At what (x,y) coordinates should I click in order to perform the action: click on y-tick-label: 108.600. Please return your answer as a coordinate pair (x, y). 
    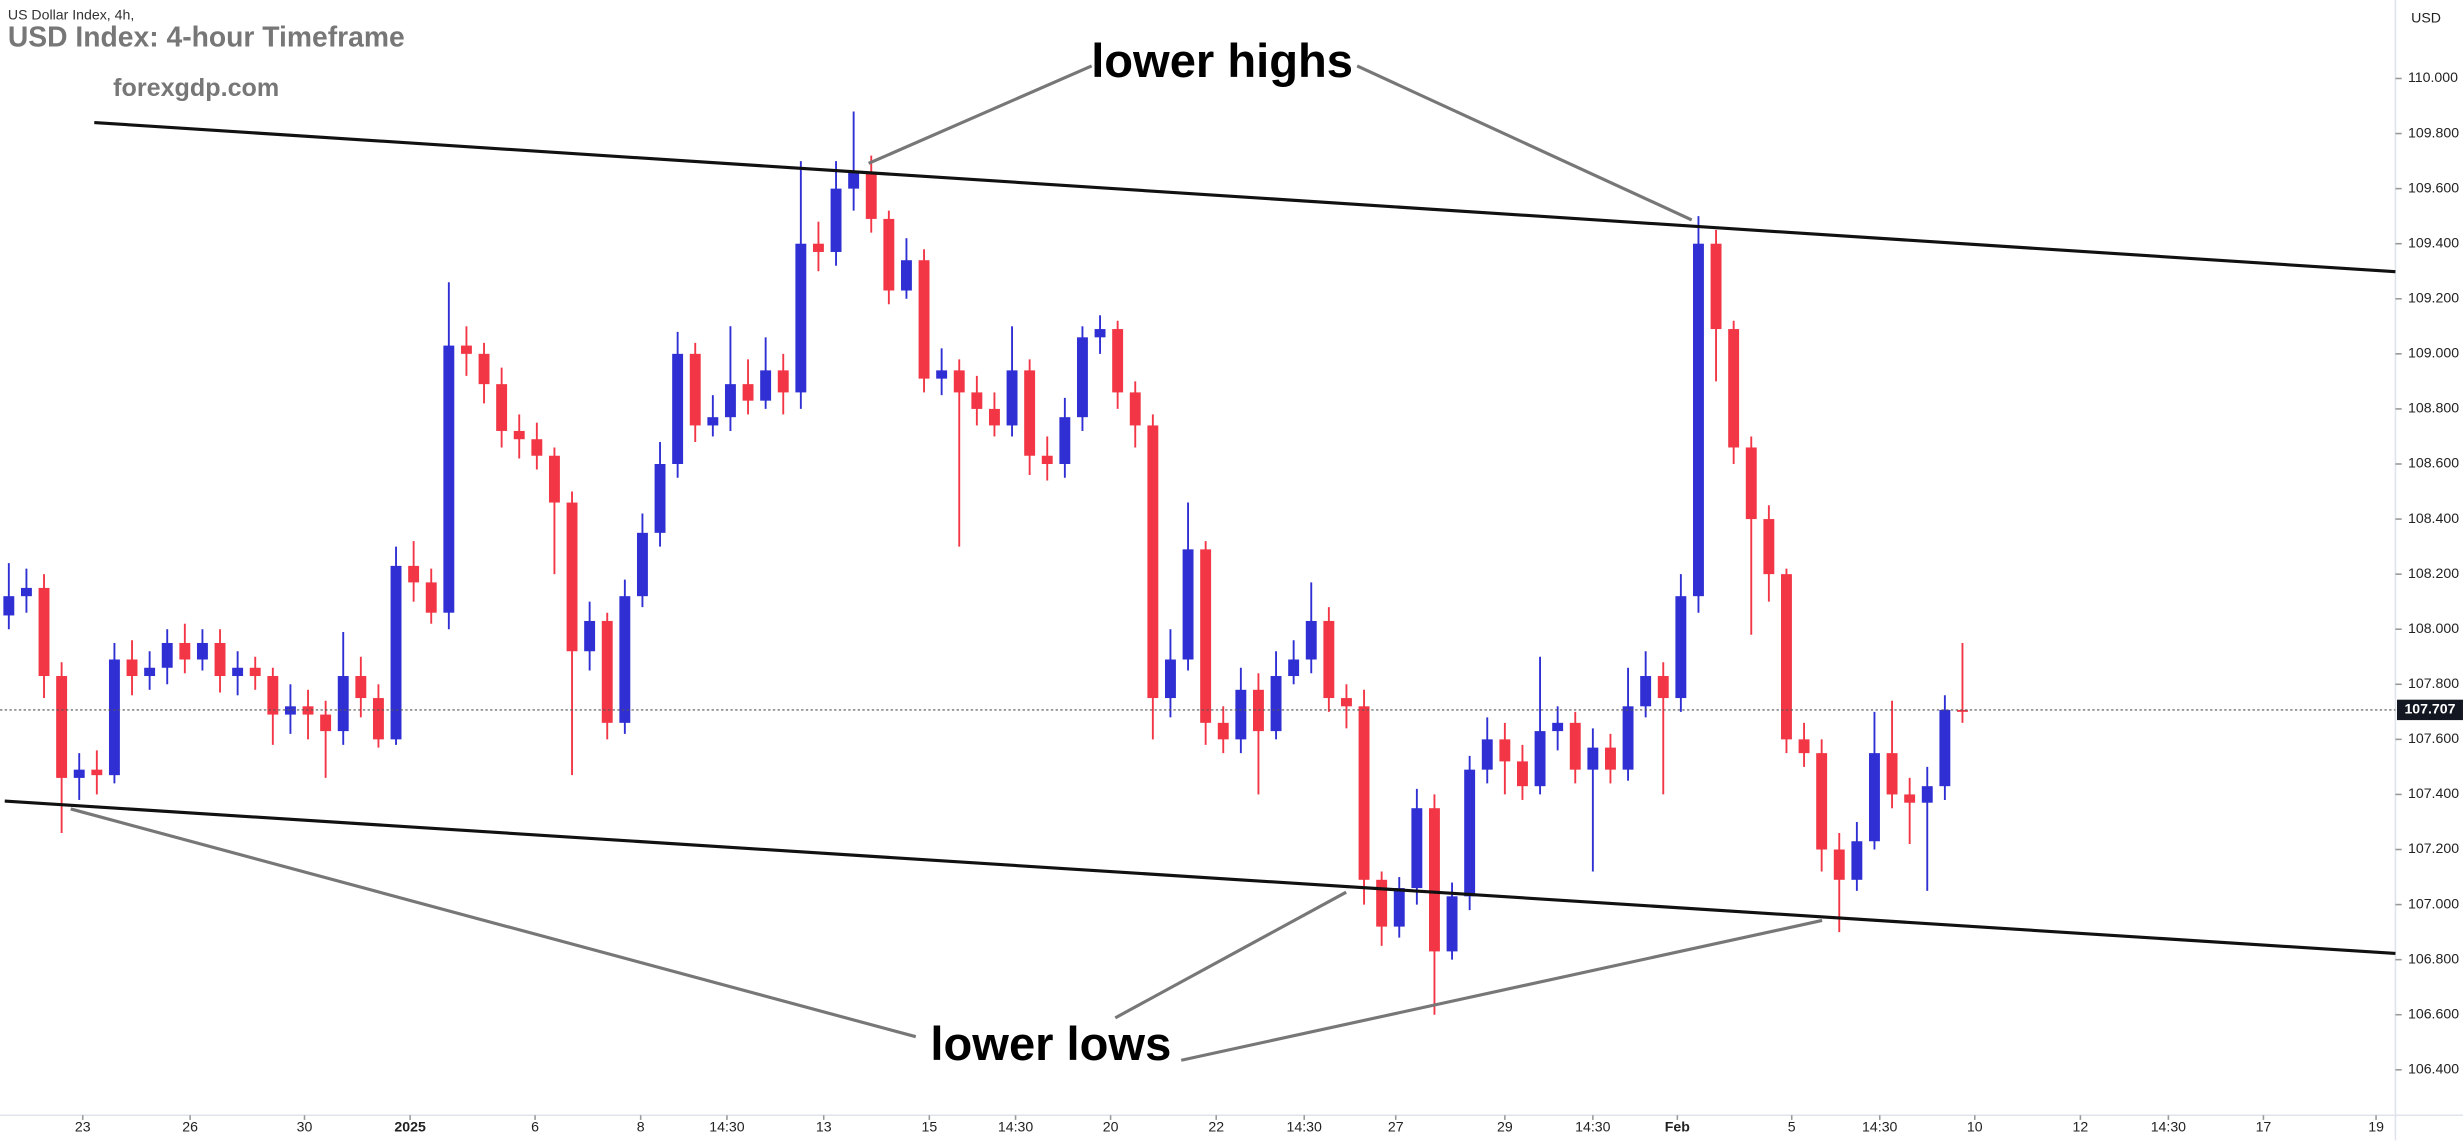
    Looking at the image, I should click on (2433, 463).